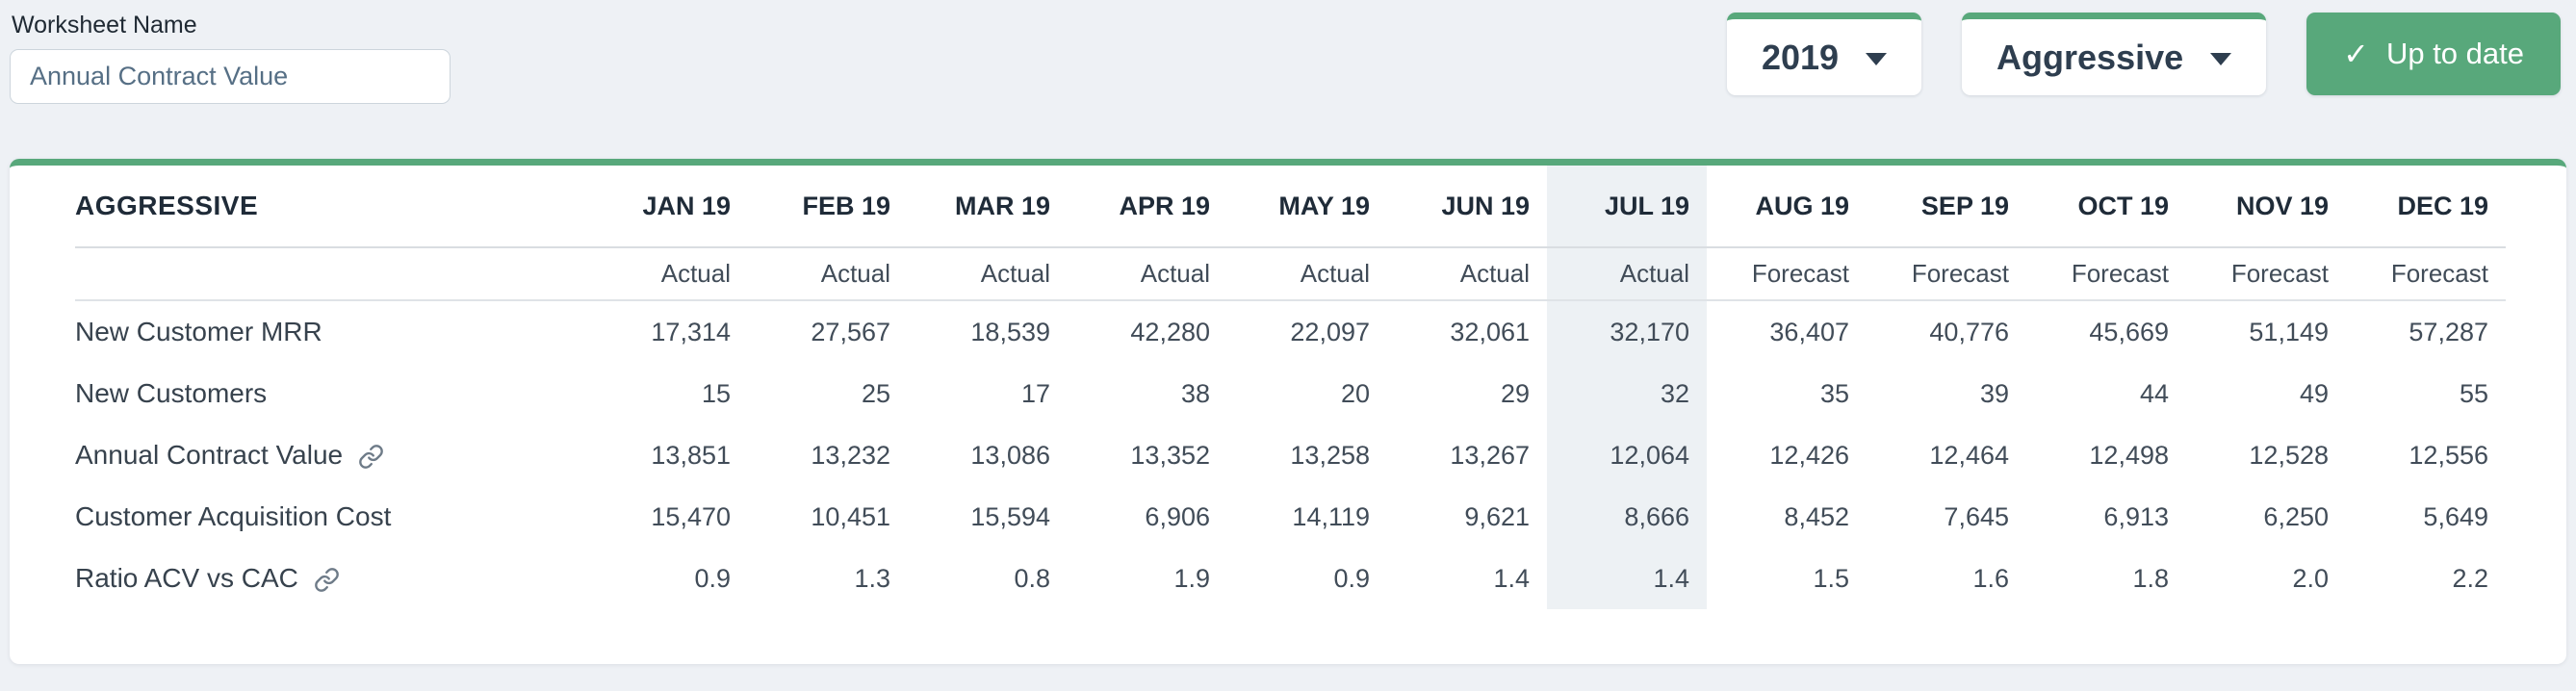 Image resolution: width=2576 pixels, height=691 pixels. Describe the element at coordinates (2470, 578) in the screenshot. I see `cell-ratio-acv-vs-cac-dec-19: 2.2` at that location.